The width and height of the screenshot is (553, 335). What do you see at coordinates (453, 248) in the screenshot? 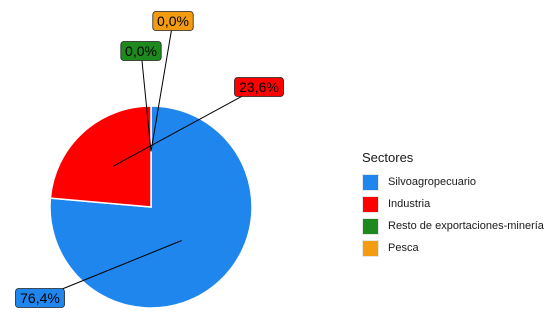
I see `legend-item-pesca: Pesca` at bounding box center [453, 248].